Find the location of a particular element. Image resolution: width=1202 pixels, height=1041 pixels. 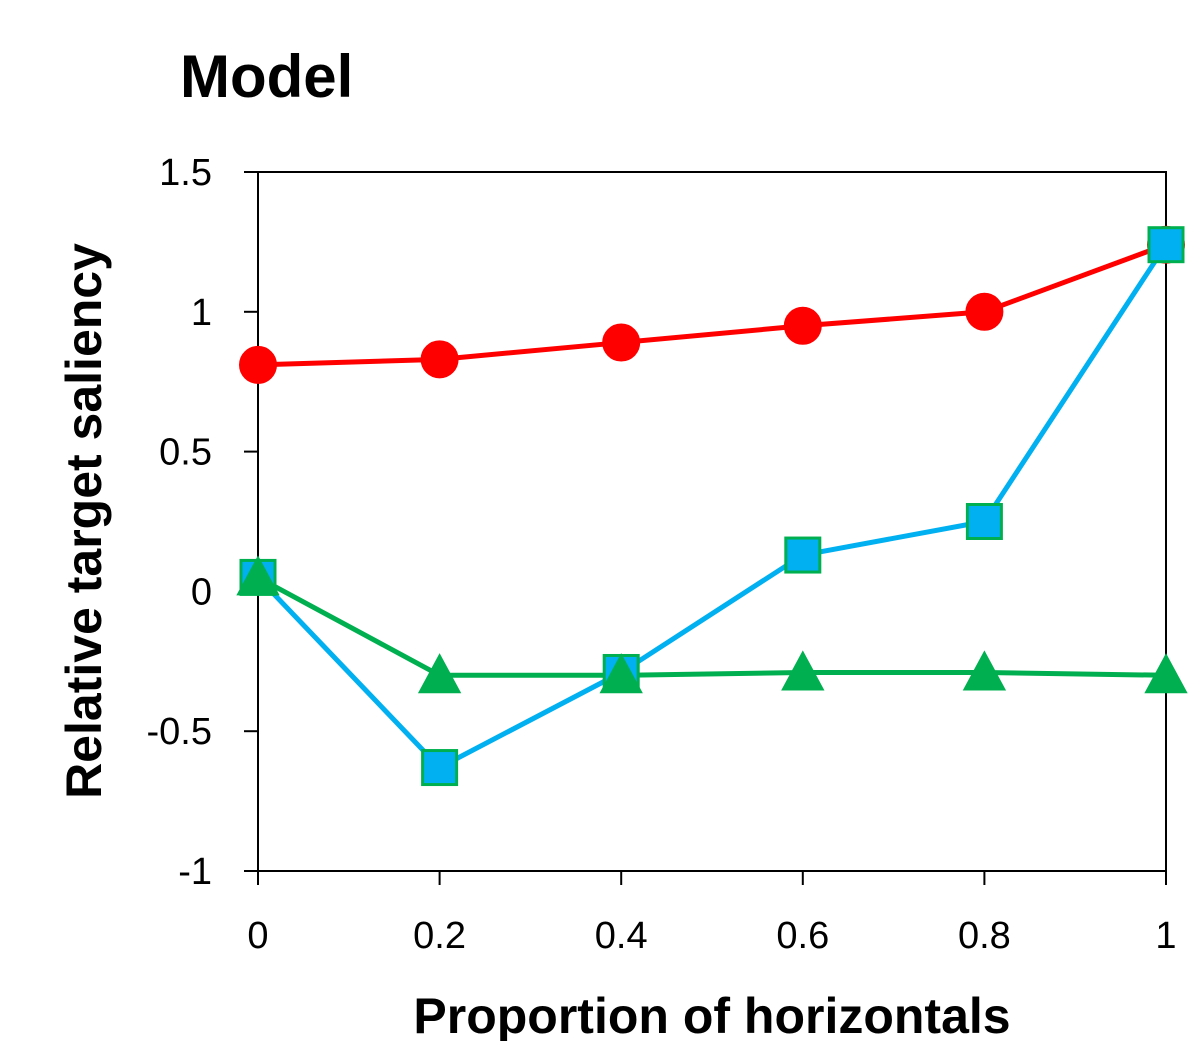

series-line-circle is located at coordinates (712, 305).